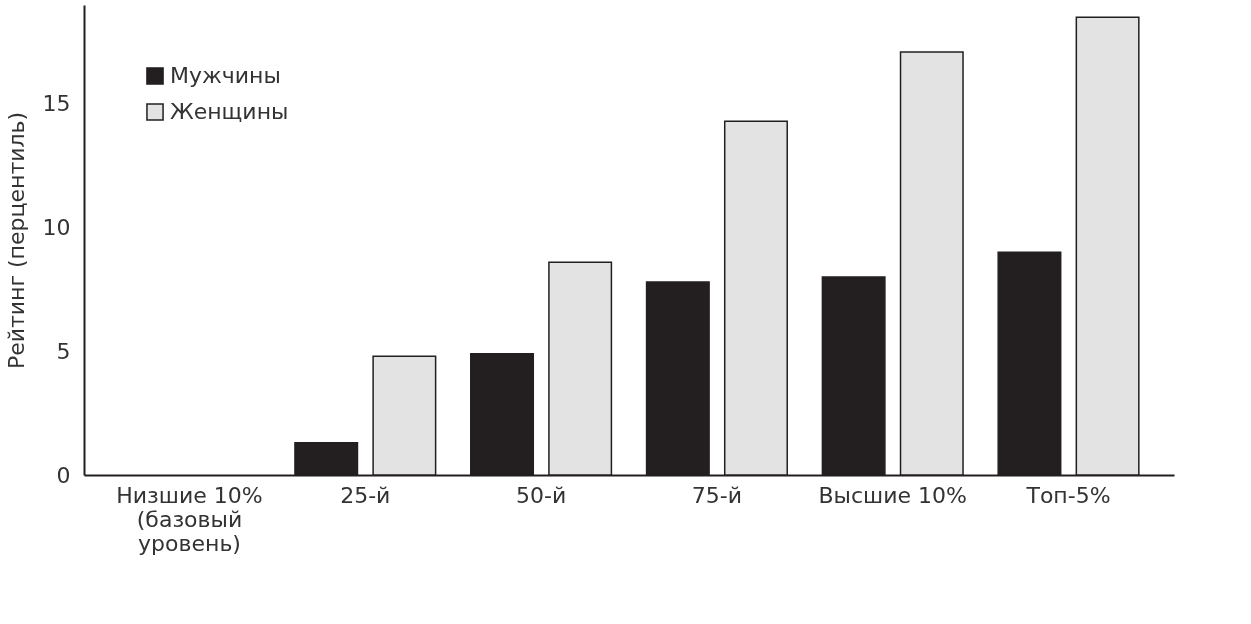  What do you see at coordinates (56, 104) in the screenshot?
I see `y-tick-label: 15` at bounding box center [56, 104].